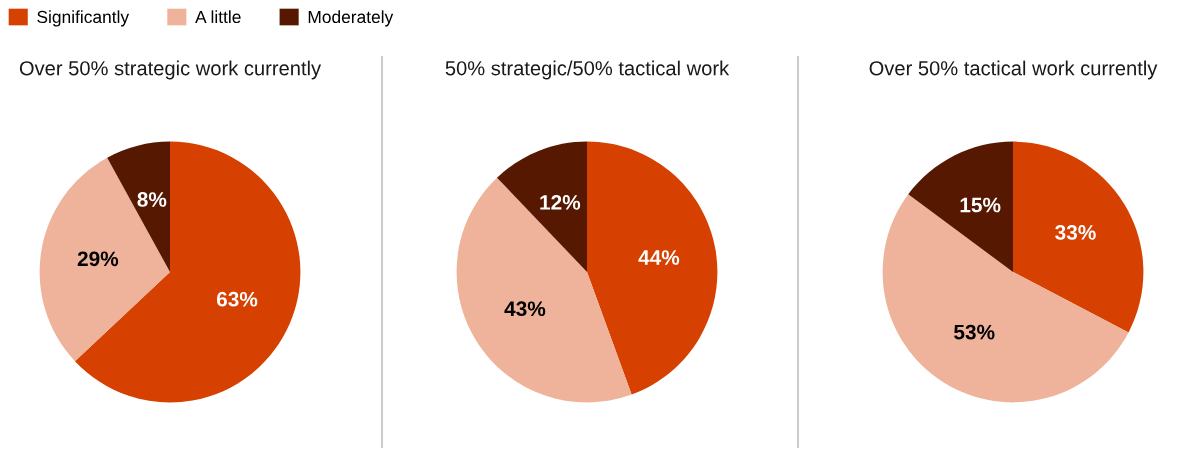  I want to click on legend-label: A little, so click(218, 17).